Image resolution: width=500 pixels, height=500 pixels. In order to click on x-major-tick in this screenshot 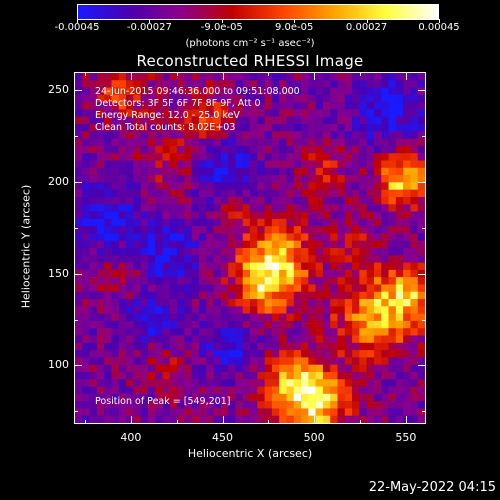, I will do `click(223, 420)`.